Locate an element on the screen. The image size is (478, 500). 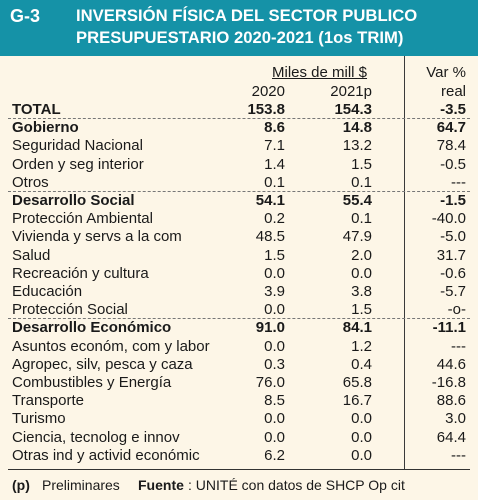
value-2021p: 47.9 is located at coordinates (357, 237).